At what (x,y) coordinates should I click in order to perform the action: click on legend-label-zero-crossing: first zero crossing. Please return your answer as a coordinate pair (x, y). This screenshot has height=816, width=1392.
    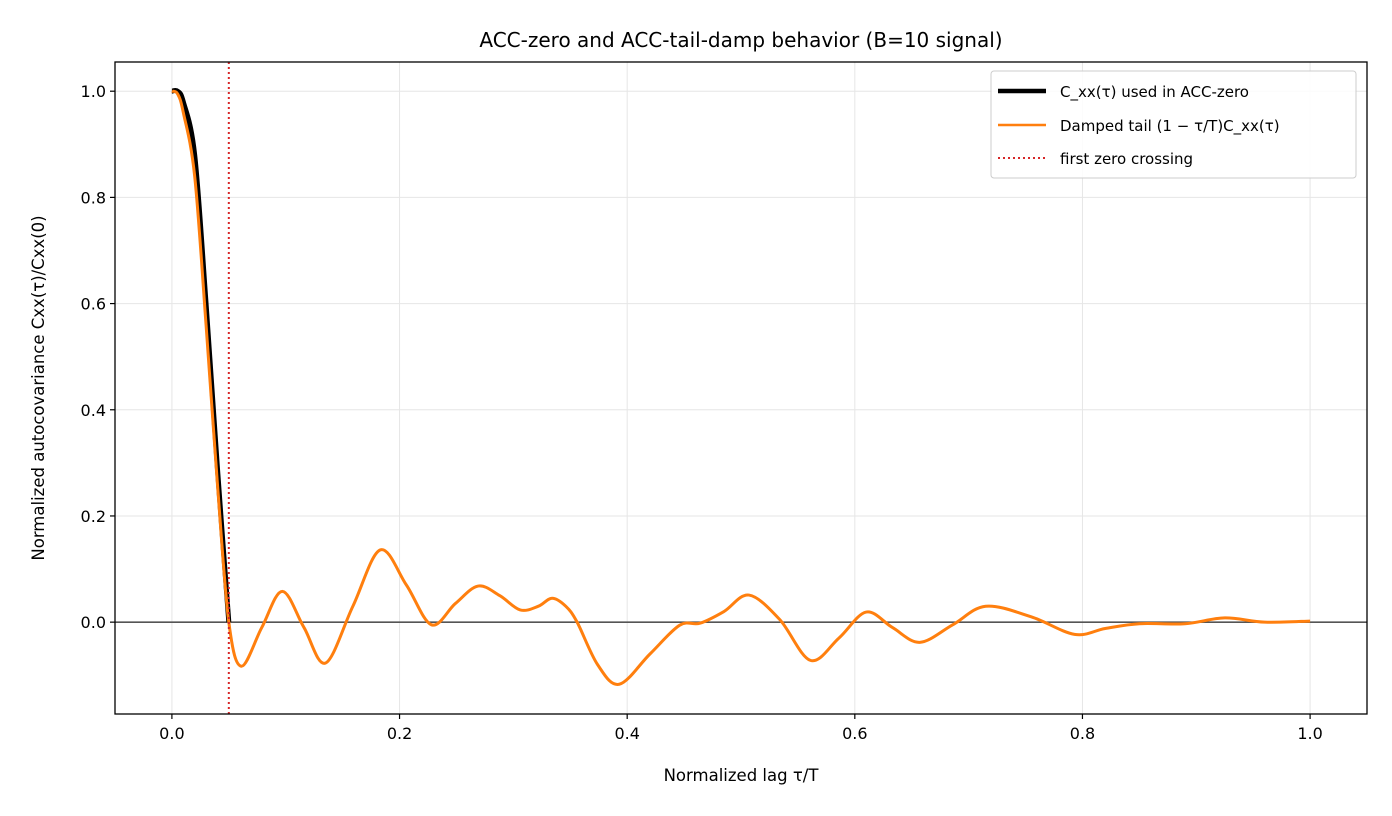
    Looking at the image, I should click on (1126, 159).